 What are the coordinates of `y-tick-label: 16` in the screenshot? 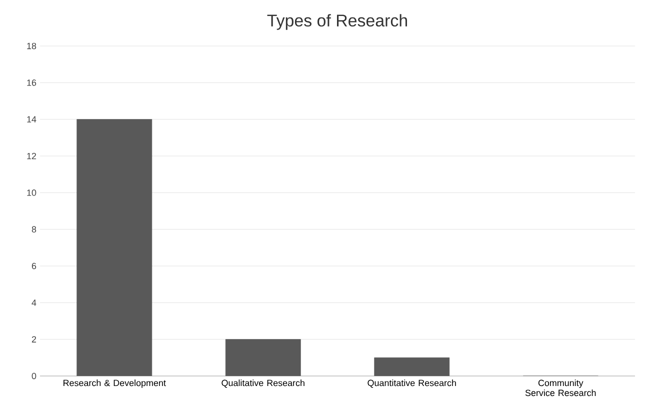 It's located at (31, 82).